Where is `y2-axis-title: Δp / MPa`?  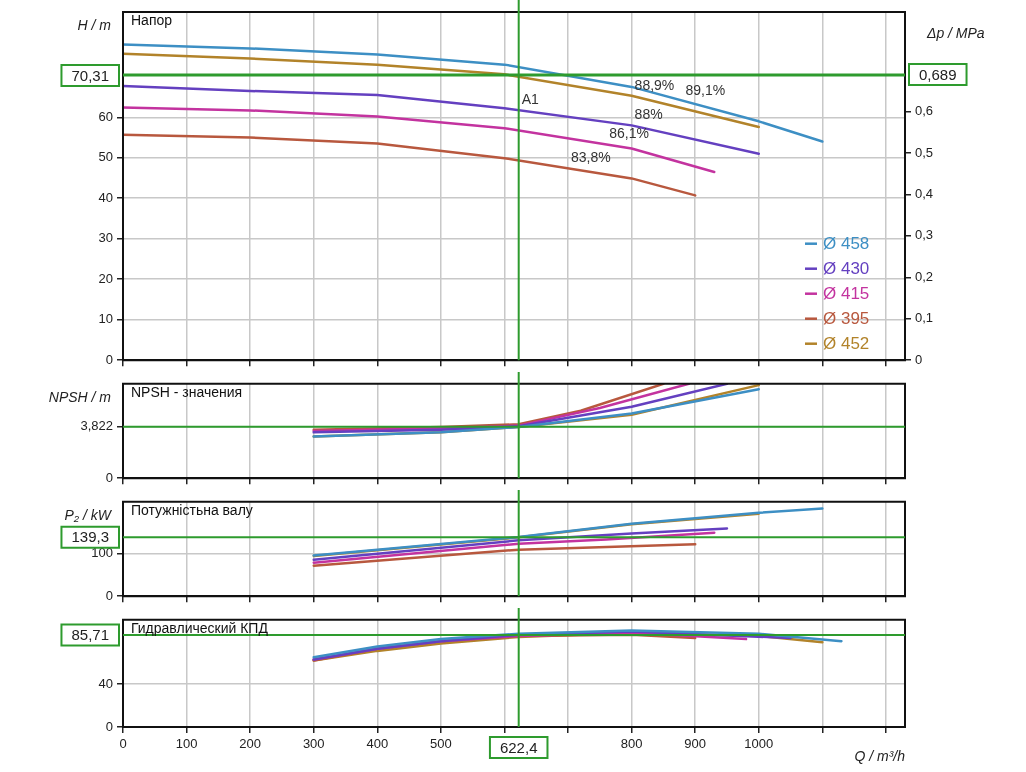 y2-axis-title: Δp / MPa is located at coordinates (955, 32).